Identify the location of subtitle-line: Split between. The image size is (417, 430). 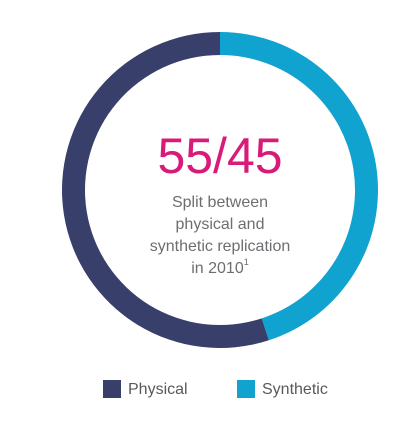
(220, 202).